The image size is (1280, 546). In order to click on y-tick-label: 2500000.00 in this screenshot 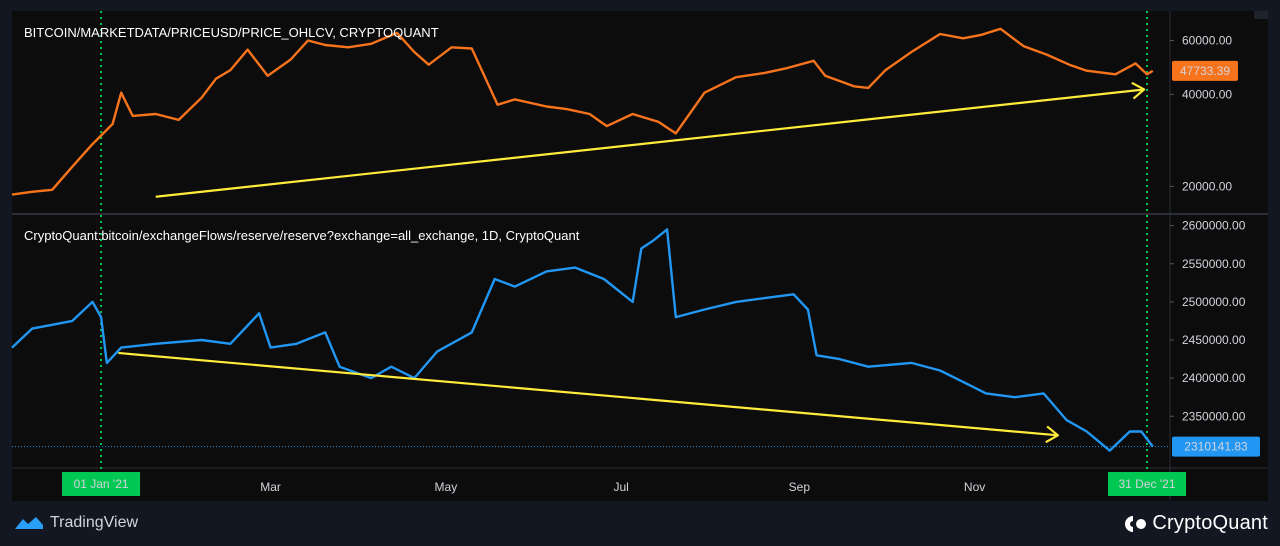, I will do `click(1214, 302)`.